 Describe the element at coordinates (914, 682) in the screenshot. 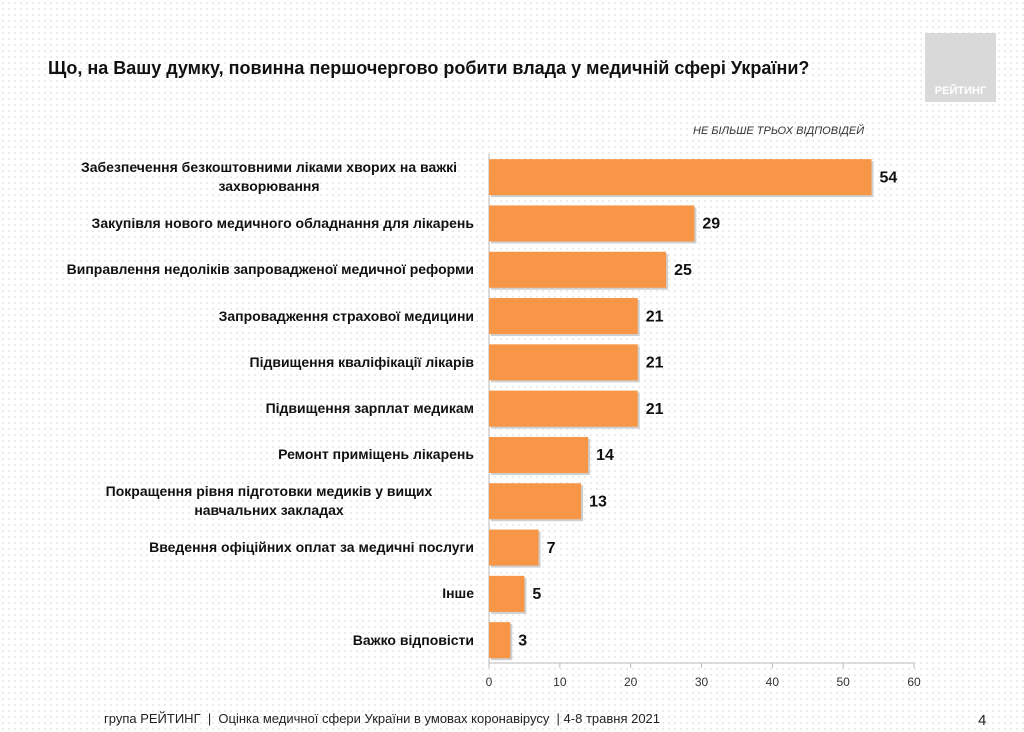

I see `x-tick-label: 60` at that location.